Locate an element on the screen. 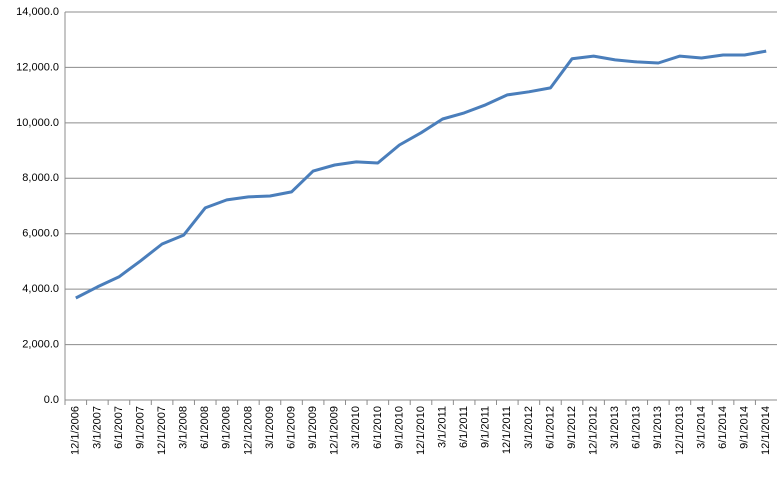  x-tick-label: 3/1/2008 is located at coordinates (184, 427).